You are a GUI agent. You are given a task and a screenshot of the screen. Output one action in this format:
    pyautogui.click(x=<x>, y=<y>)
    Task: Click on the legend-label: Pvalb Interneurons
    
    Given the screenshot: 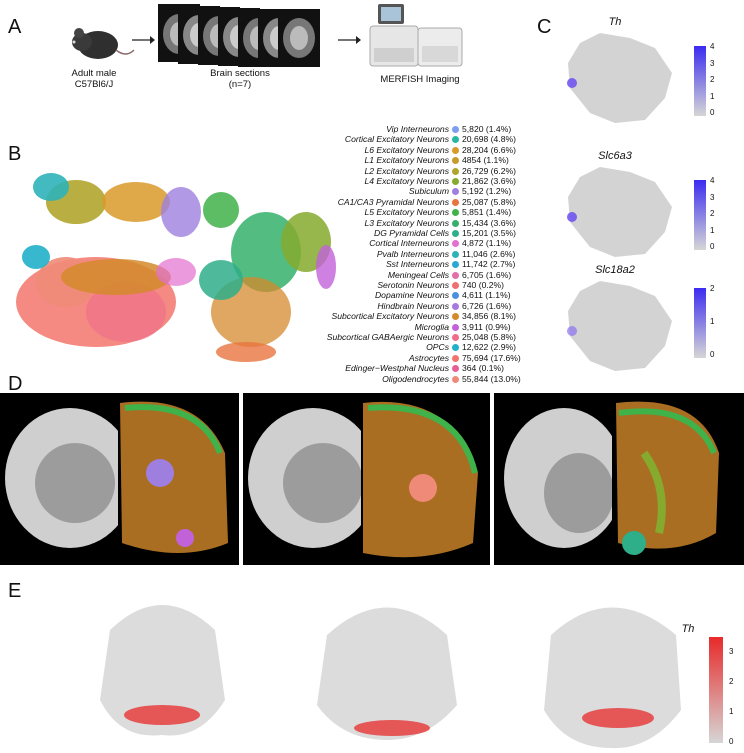 What is the action you would take?
    pyautogui.click(x=412, y=253)
    